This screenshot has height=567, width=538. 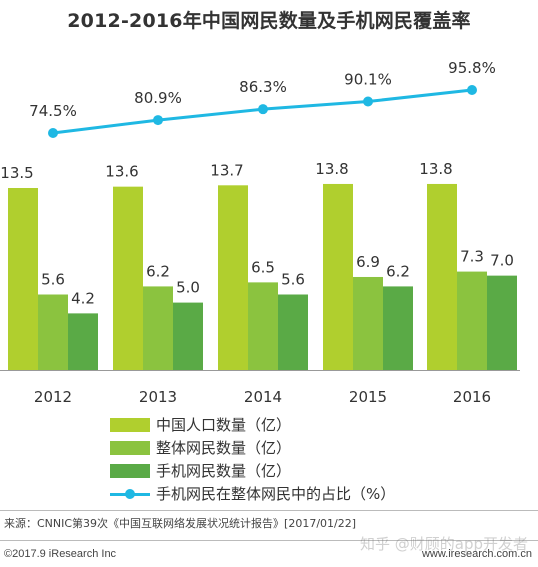 What do you see at coordinates (263, 267) in the screenshot?
I see `bar-label-2-2014: 6.5` at bounding box center [263, 267].